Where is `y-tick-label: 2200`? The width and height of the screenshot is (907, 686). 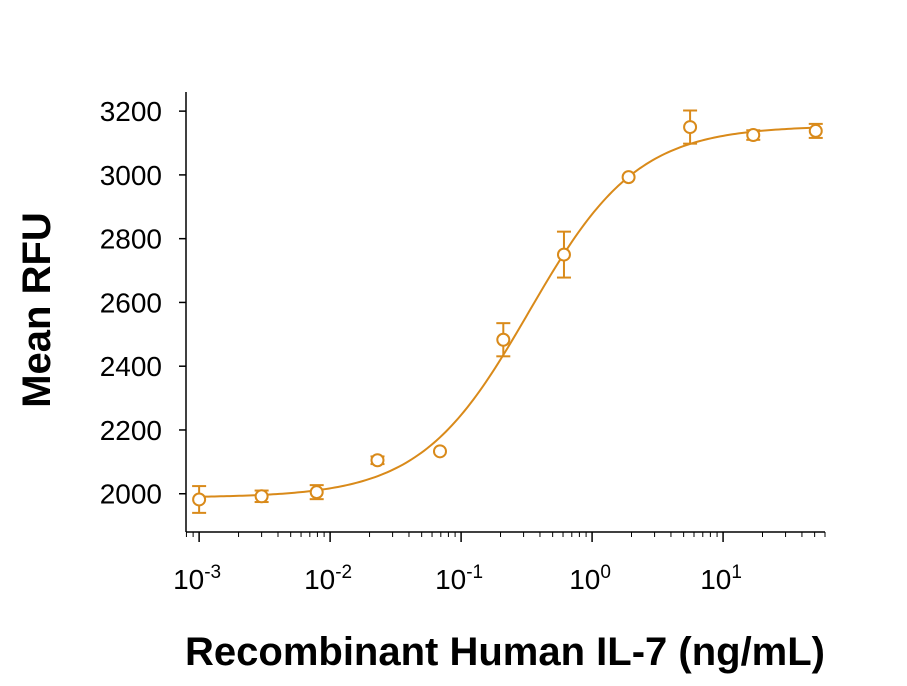
y-tick-label: 2200 is located at coordinates (131, 430).